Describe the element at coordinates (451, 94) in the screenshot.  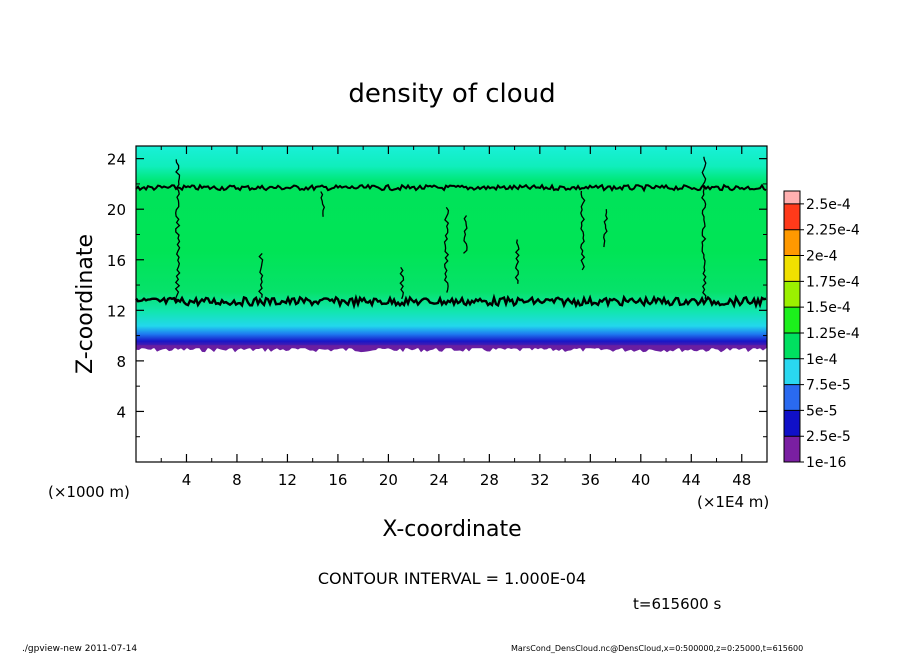
I see `chart-title: density of cloud` at that location.